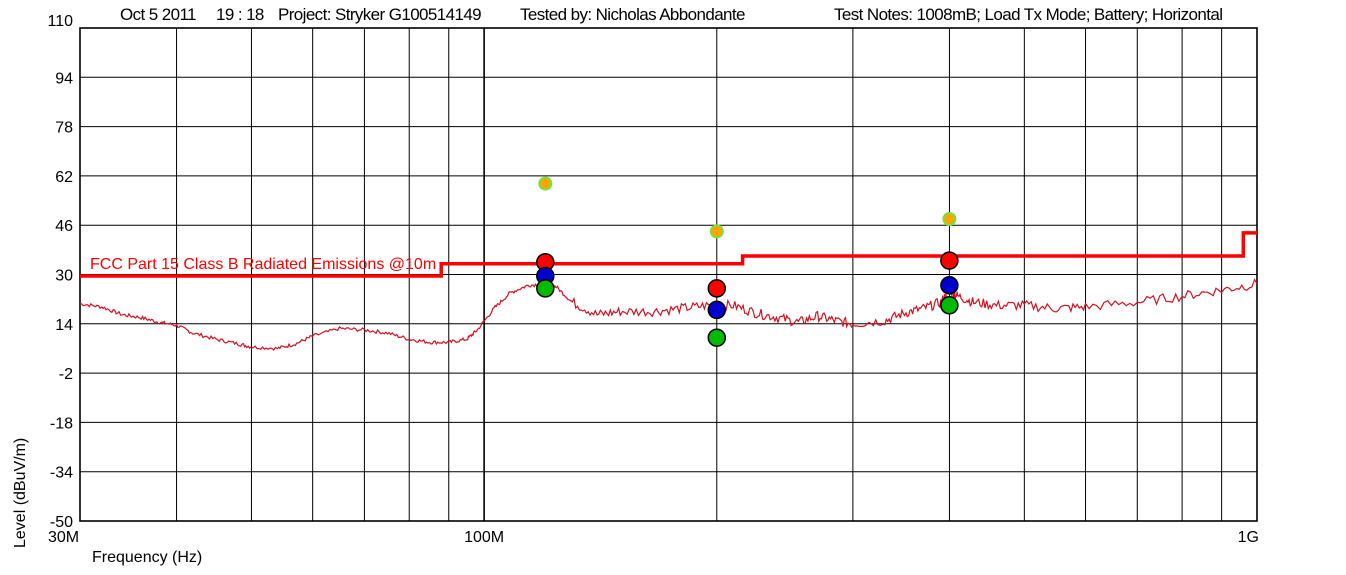  What do you see at coordinates (240, 14) in the screenshot?
I see `header-time: 19 : 18` at bounding box center [240, 14].